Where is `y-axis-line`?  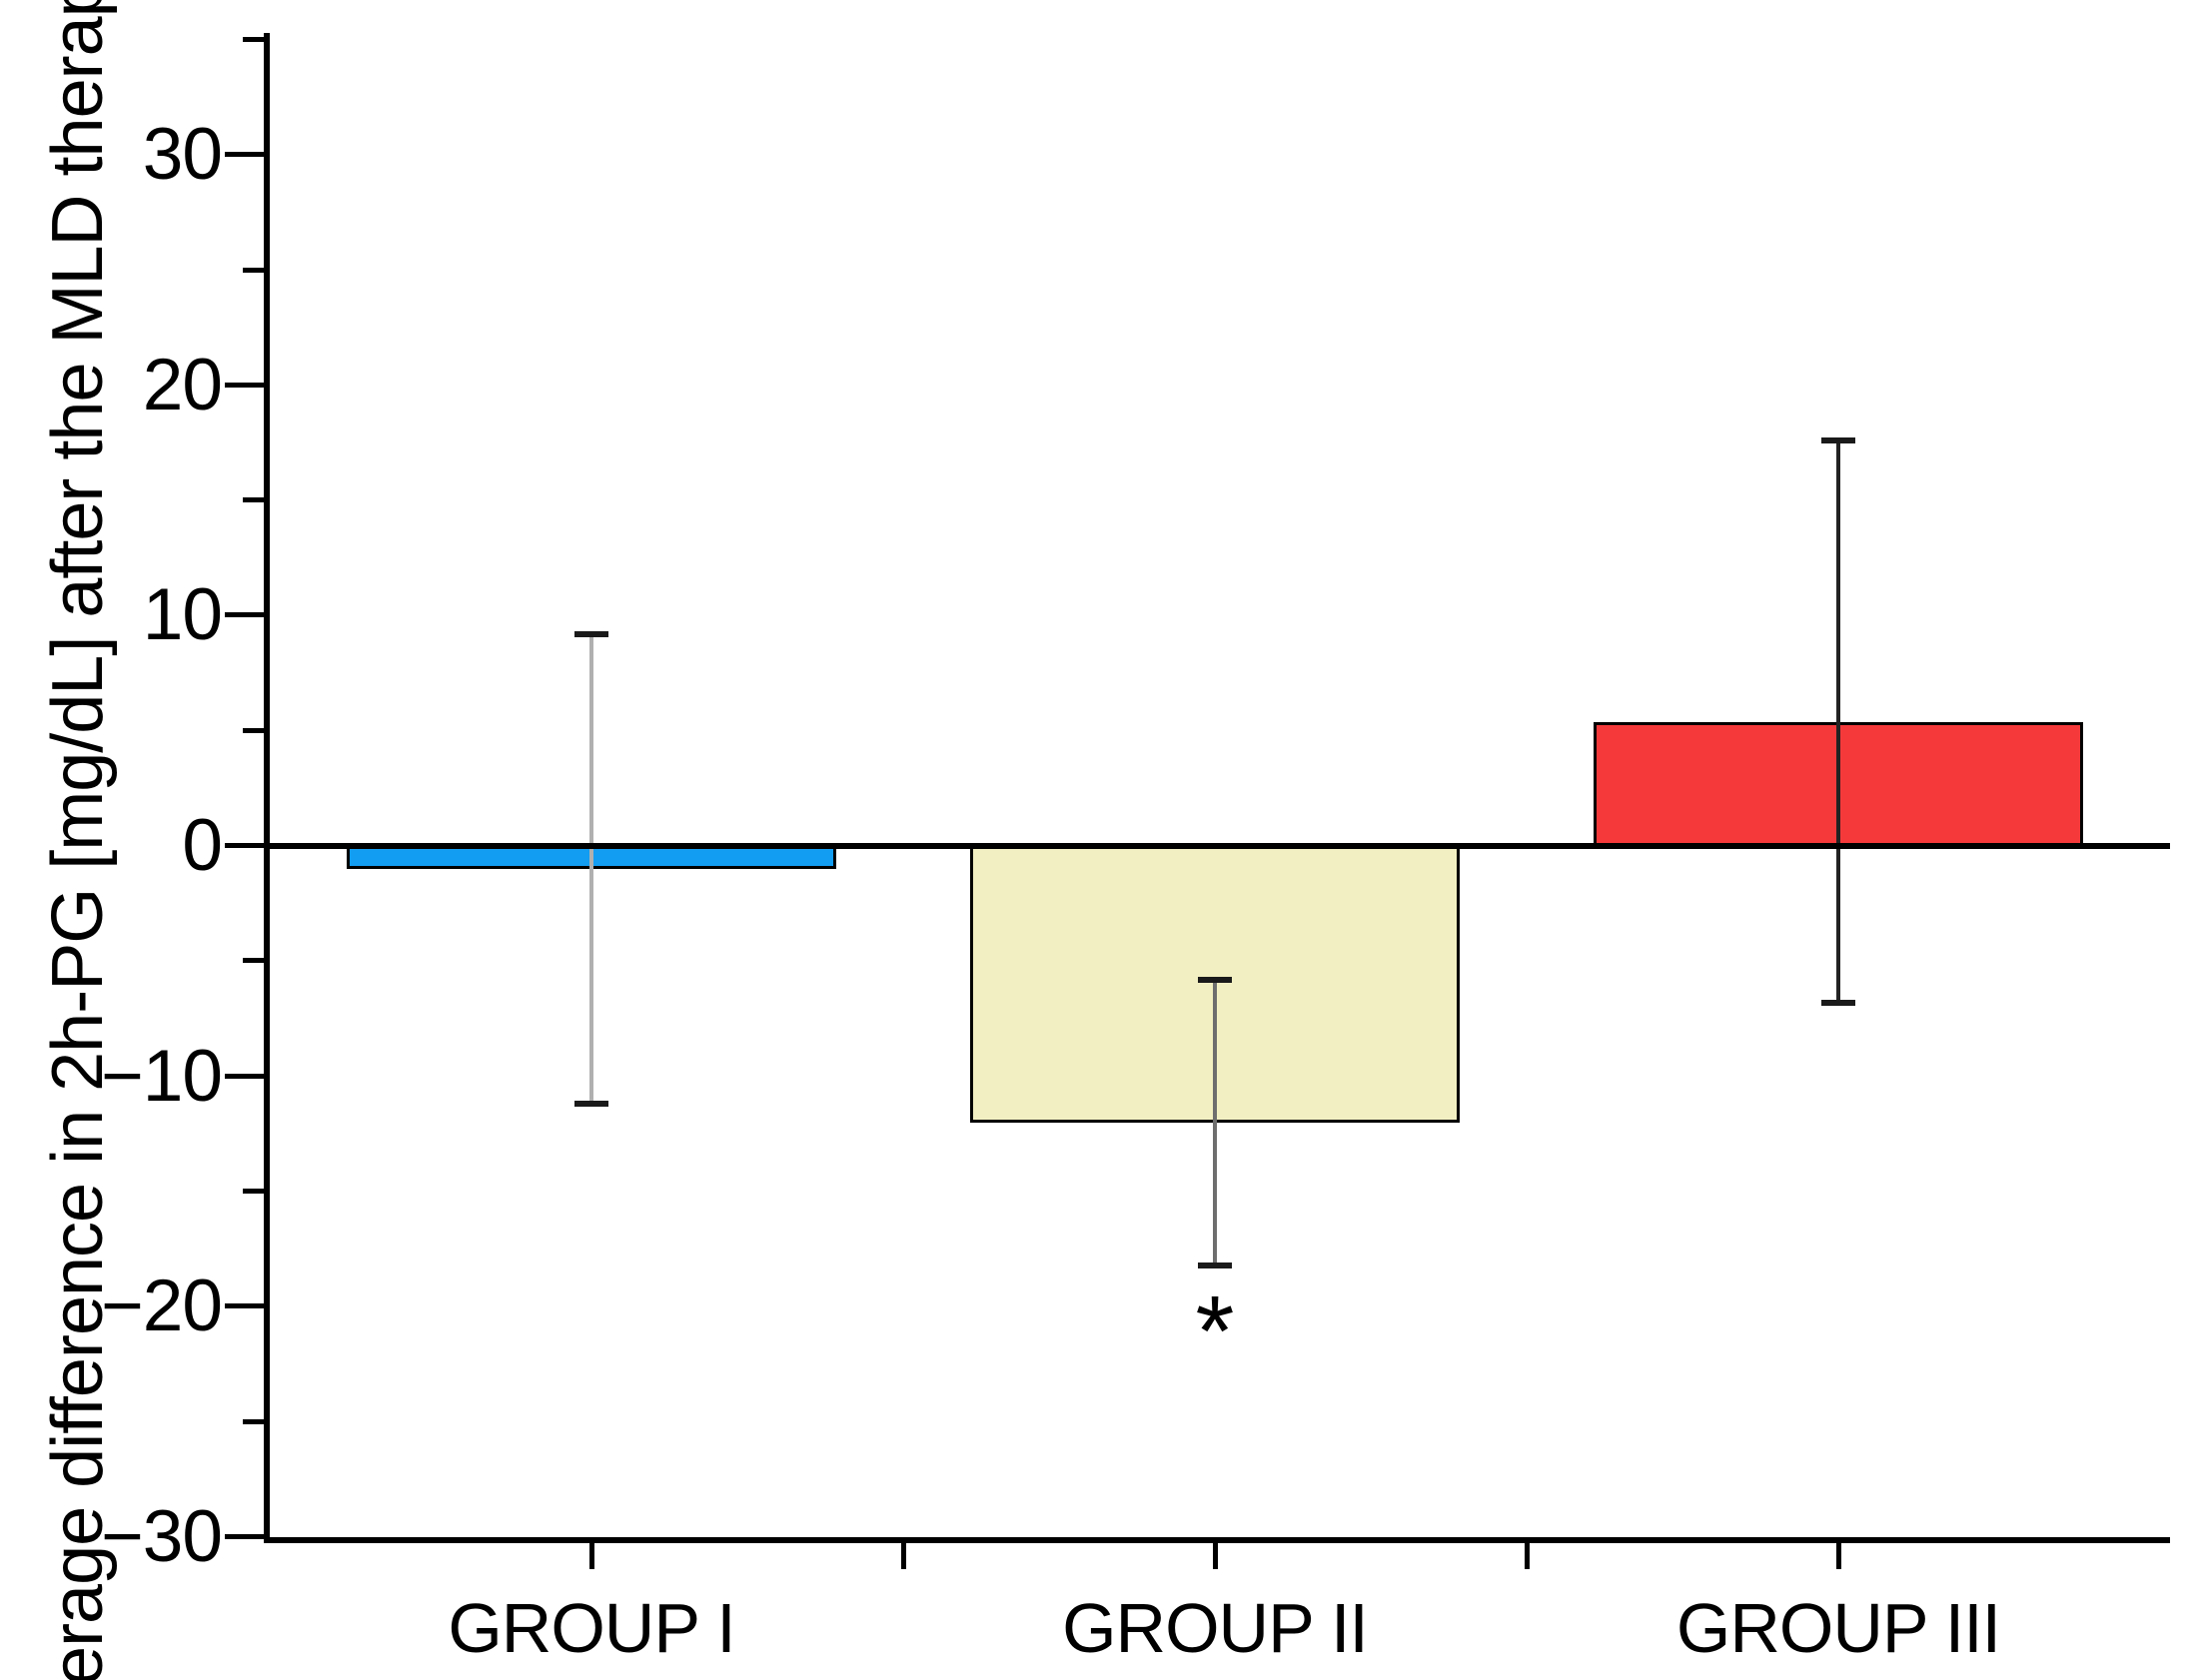 y-axis-line is located at coordinates (267, 788).